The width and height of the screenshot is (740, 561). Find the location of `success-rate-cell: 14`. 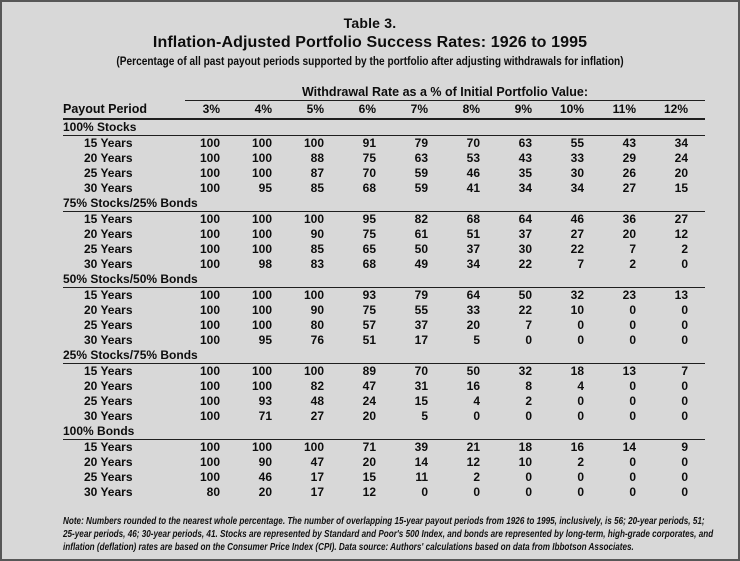

success-rate-cell: 14 is located at coordinates (421, 462).